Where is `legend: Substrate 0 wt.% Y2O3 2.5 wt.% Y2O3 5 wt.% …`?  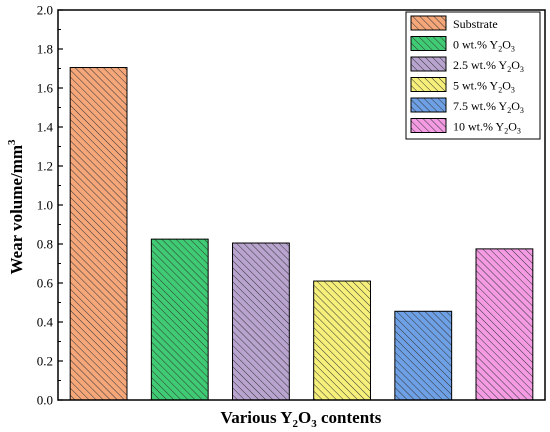
legend: Substrate 0 wt.% Y2O3 2.5 wt.% Y2O3 5 wt.% … is located at coordinates (473, 75).